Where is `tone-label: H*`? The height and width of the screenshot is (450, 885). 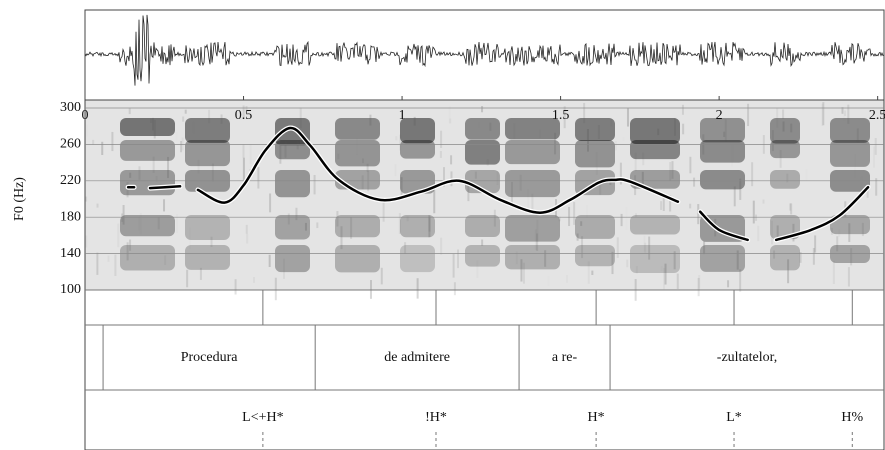
tone-label: H* is located at coordinates (596, 417).